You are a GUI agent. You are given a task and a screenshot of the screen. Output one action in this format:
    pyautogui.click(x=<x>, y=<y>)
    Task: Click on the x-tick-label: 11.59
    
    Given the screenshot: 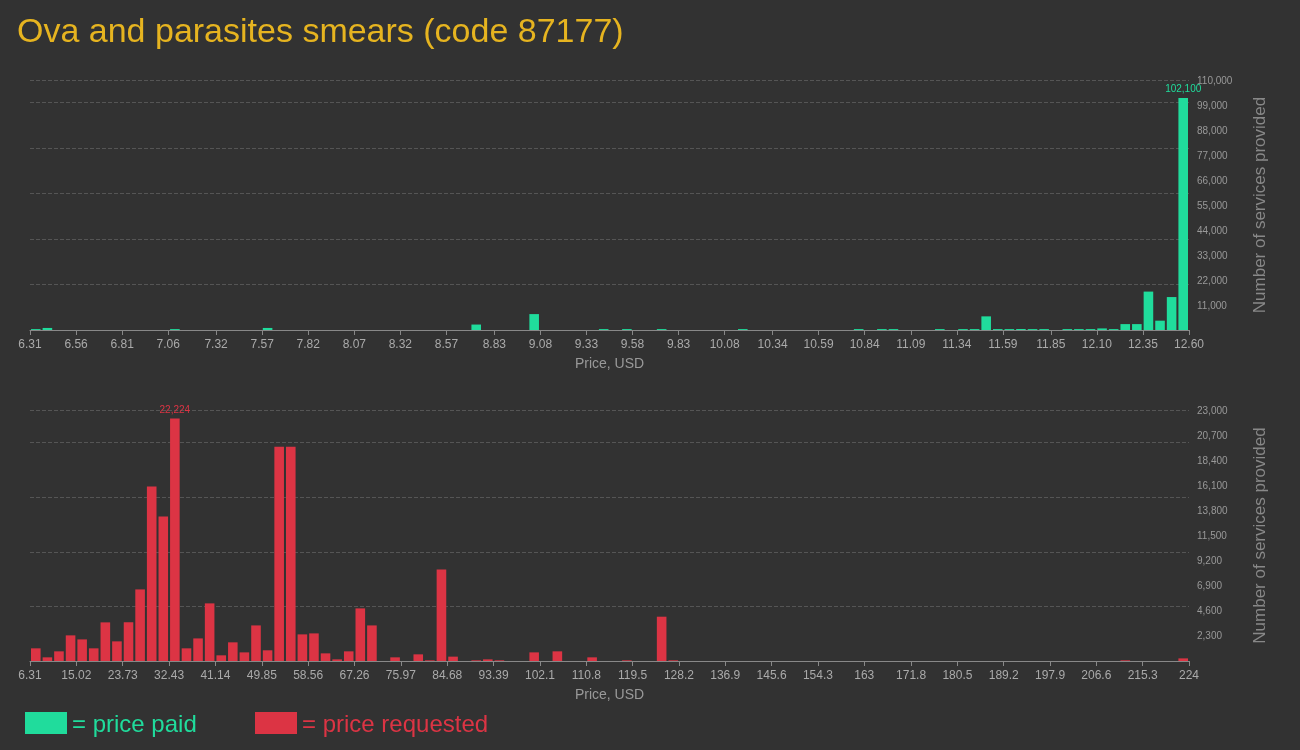 What is the action you would take?
    pyautogui.click(x=1003, y=344)
    